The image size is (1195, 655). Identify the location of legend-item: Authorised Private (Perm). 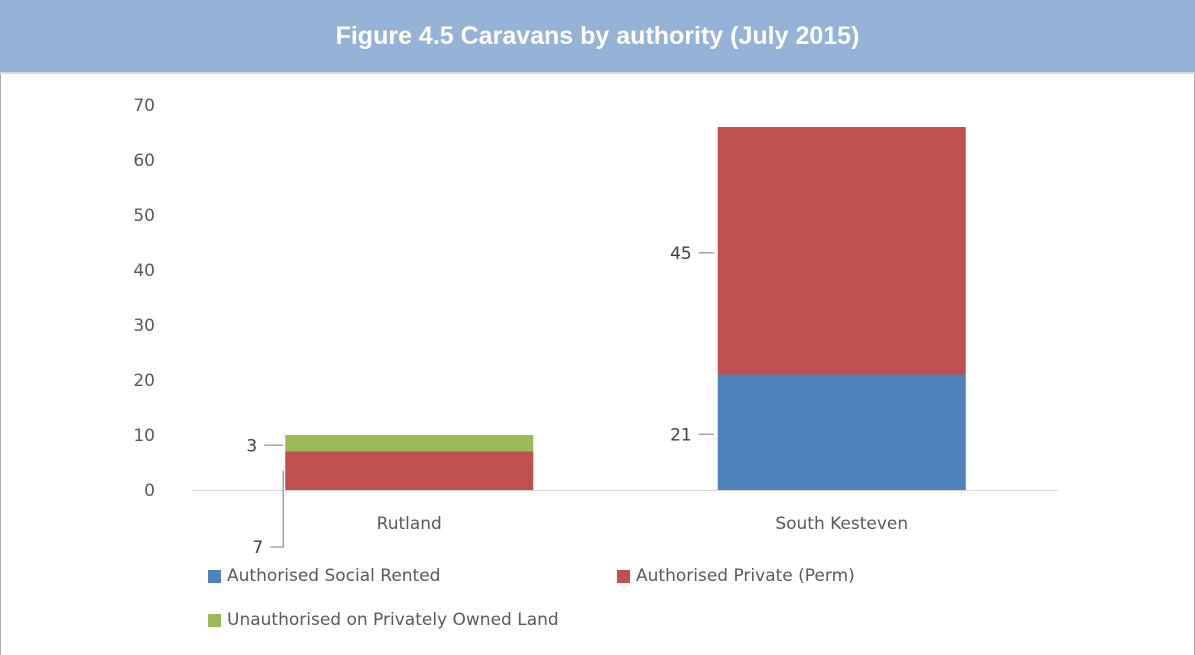
(736, 576).